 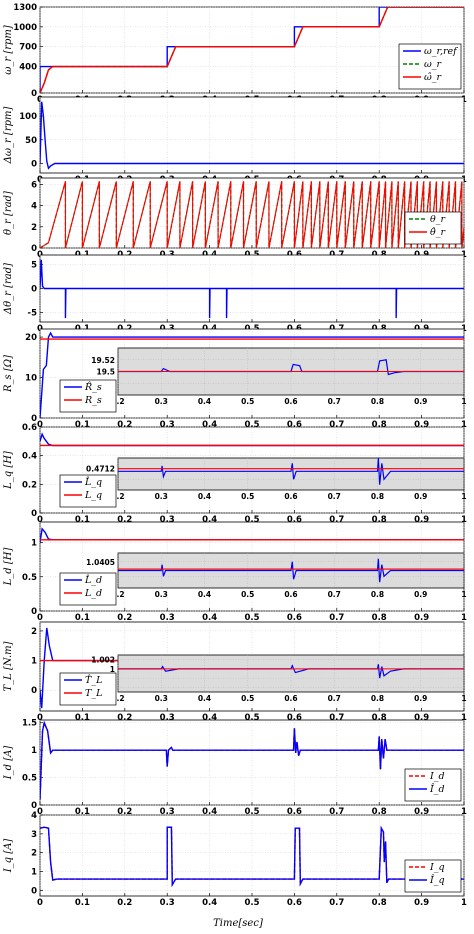 What do you see at coordinates (161, 594) in the screenshot?
I see `inset-x-tick-label: 0.3` at bounding box center [161, 594].